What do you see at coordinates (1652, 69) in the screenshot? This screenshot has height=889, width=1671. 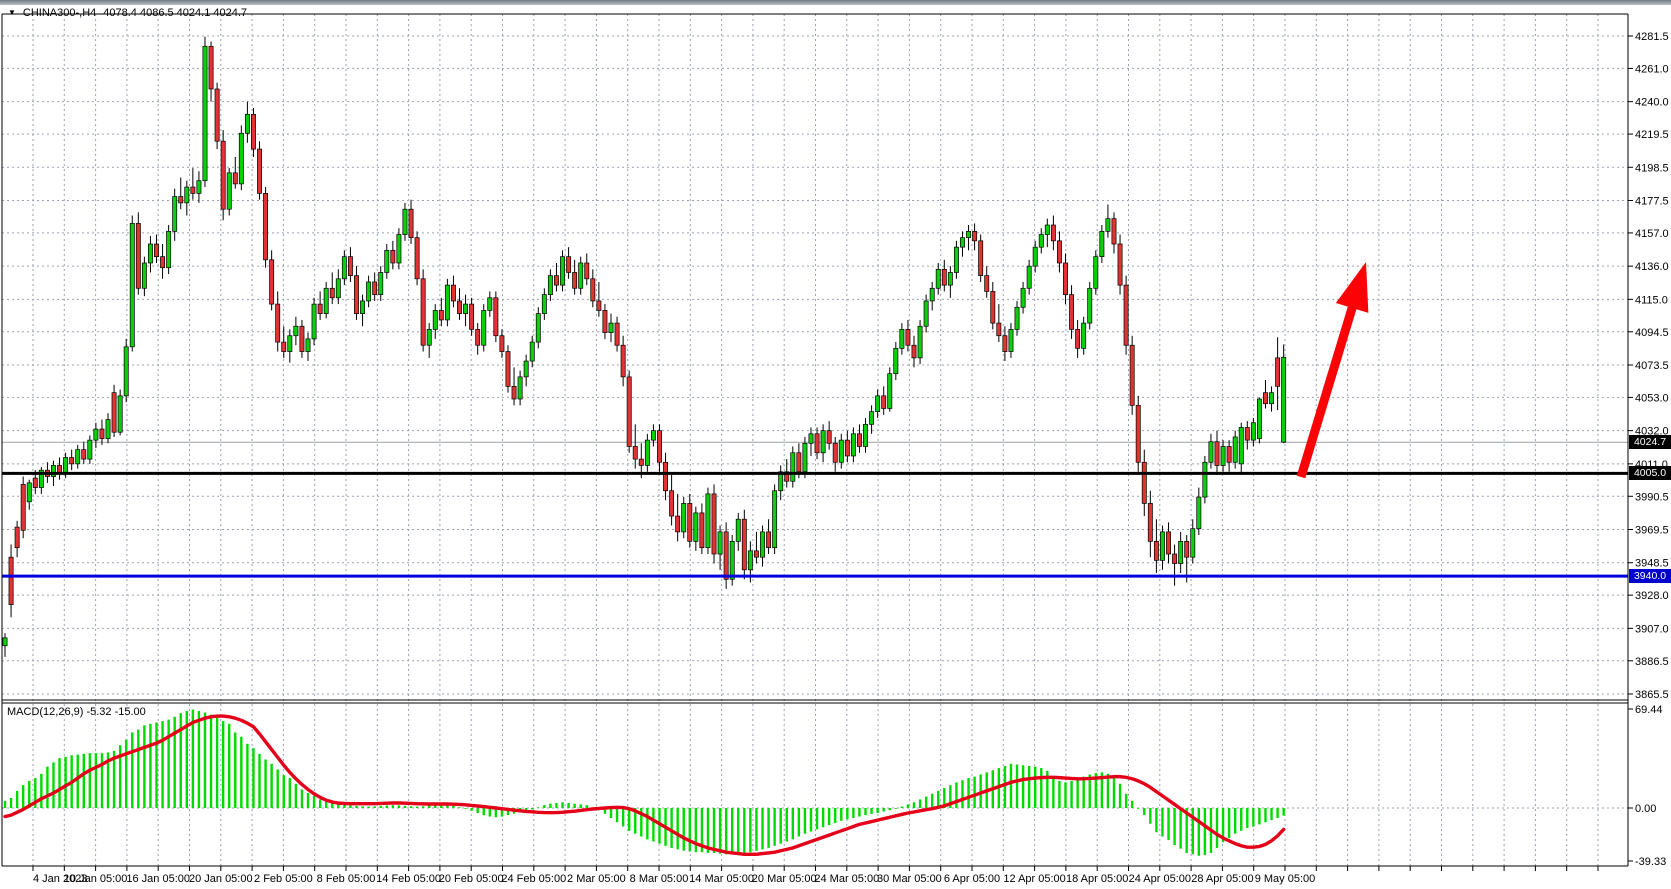 I see `price-label: 4261.0` at bounding box center [1652, 69].